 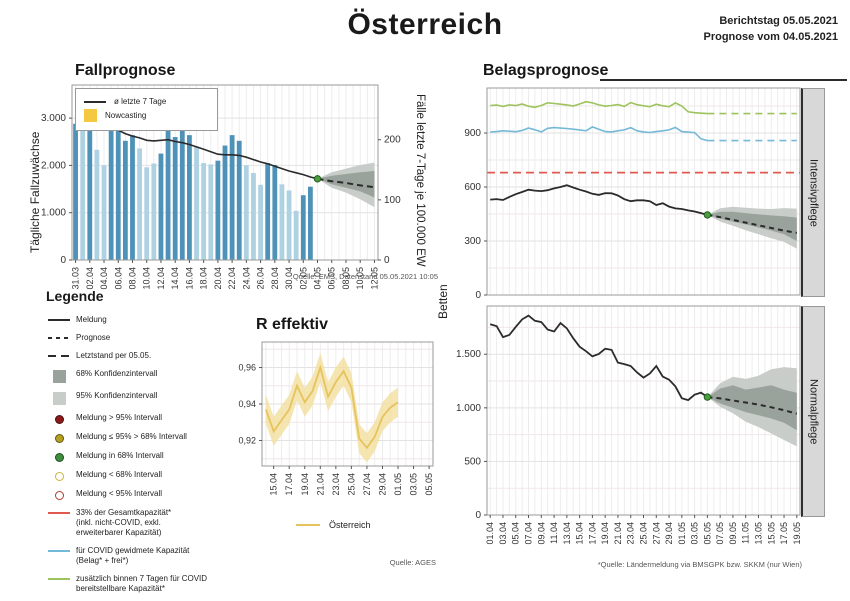 I want to click on report-day: Berichtstag 05.05.2021, so click(x=778, y=21).